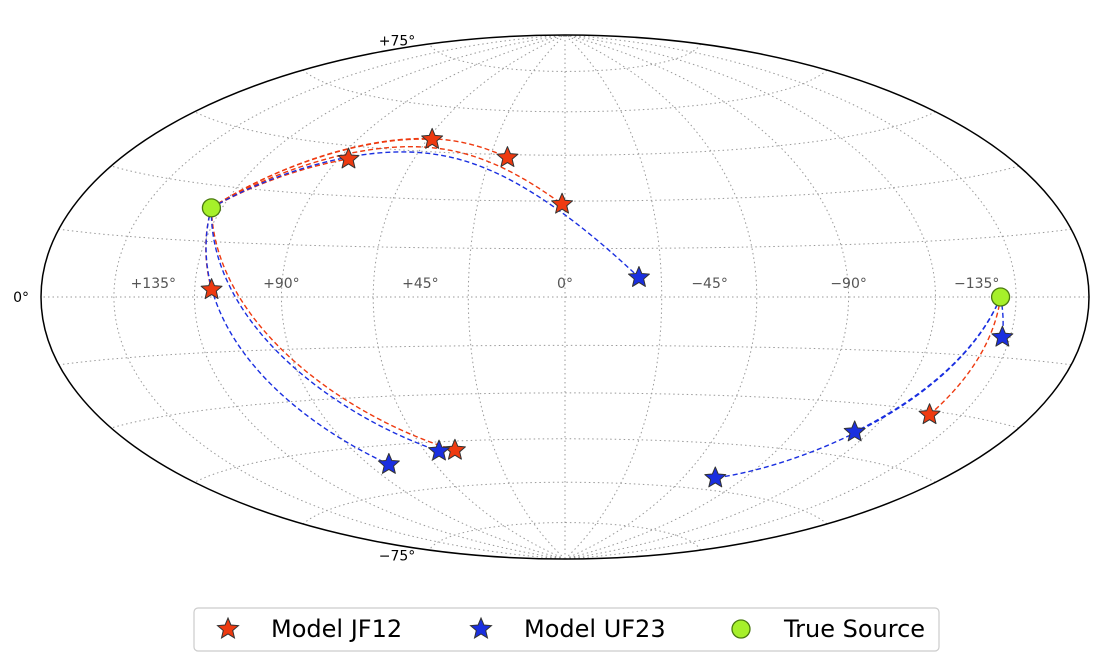 The width and height of the screenshot is (1101, 663). Describe the element at coordinates (976, 284) in the screenshot. I see `longitude-tick-label: −135°` at that location.